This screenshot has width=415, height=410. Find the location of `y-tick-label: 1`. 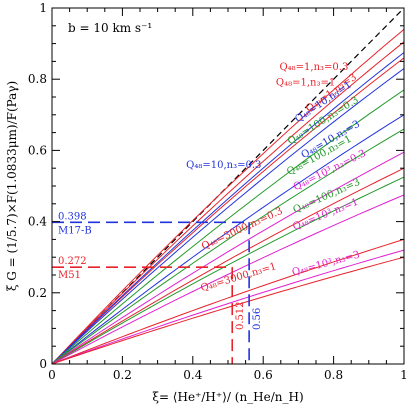

y-tick-label: 1 is located at coordinates (43, 8).